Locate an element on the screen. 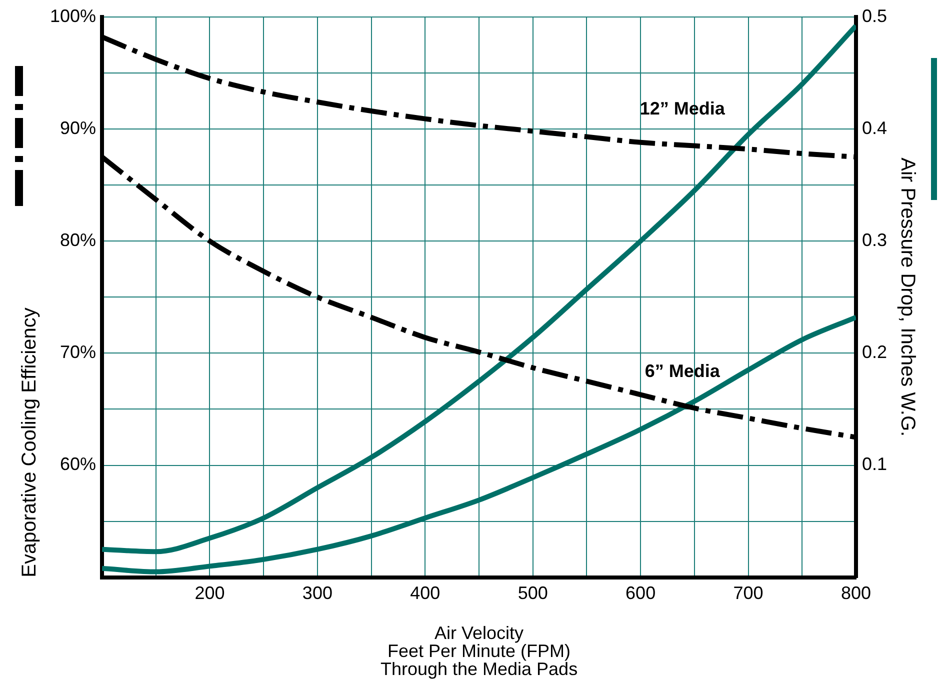 The image size is (945, 683). y2-tick-label: 0.5 is located at coordinates (875, 16).